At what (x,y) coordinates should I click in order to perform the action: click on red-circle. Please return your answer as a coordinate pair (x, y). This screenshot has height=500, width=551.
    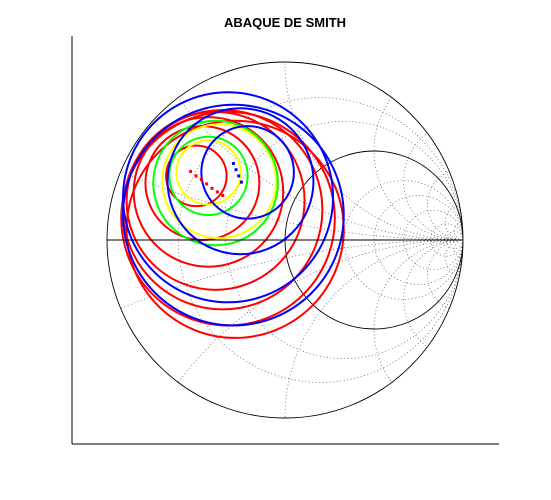
    Looking at the image, I should click on (196, 176).